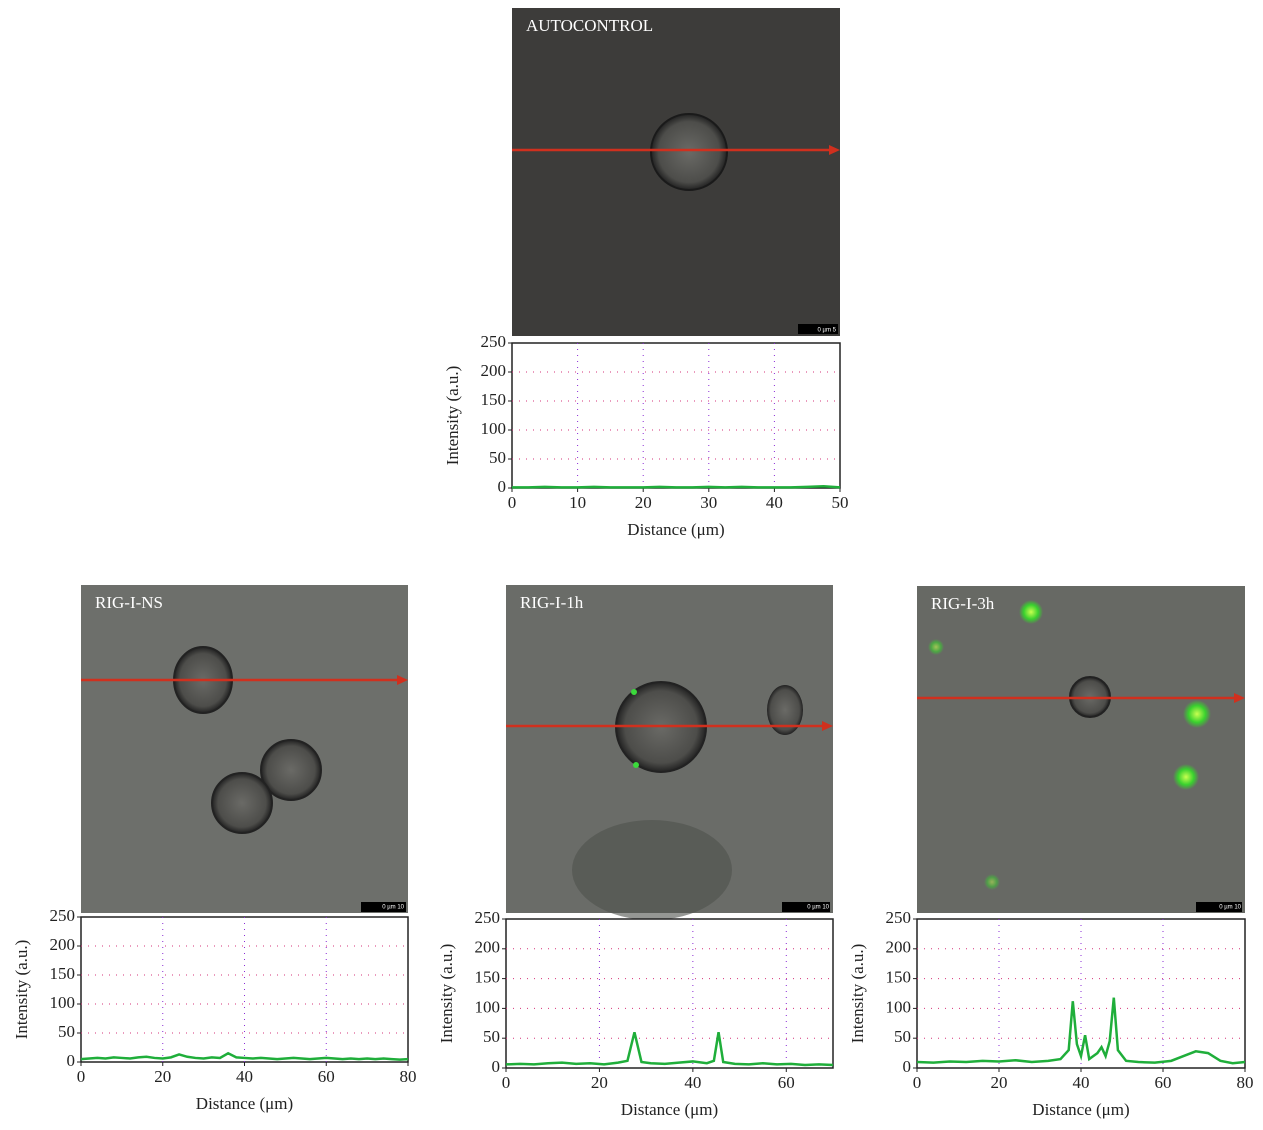  I want to click on x-tick-label: 30, so click(708, 502).